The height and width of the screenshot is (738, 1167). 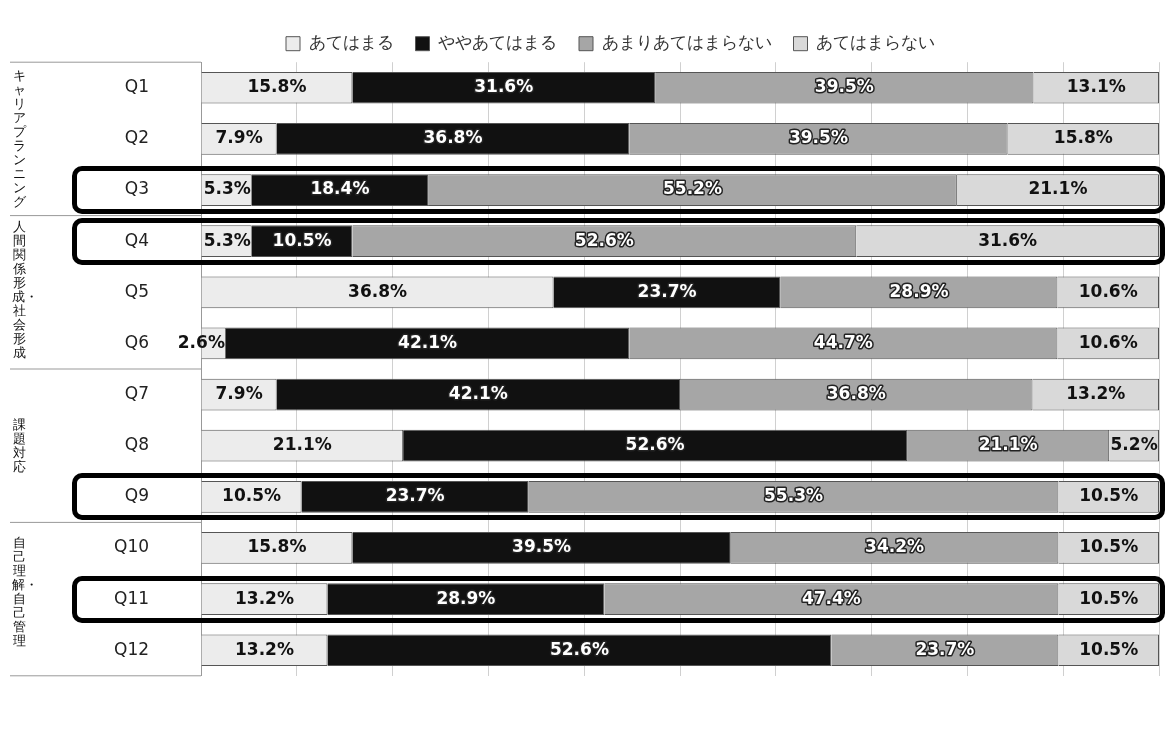 What do you see at coordinates (137, 444) in the screenshot?
I see `y-tick-label: Q8` at bounding box center [137, 444].